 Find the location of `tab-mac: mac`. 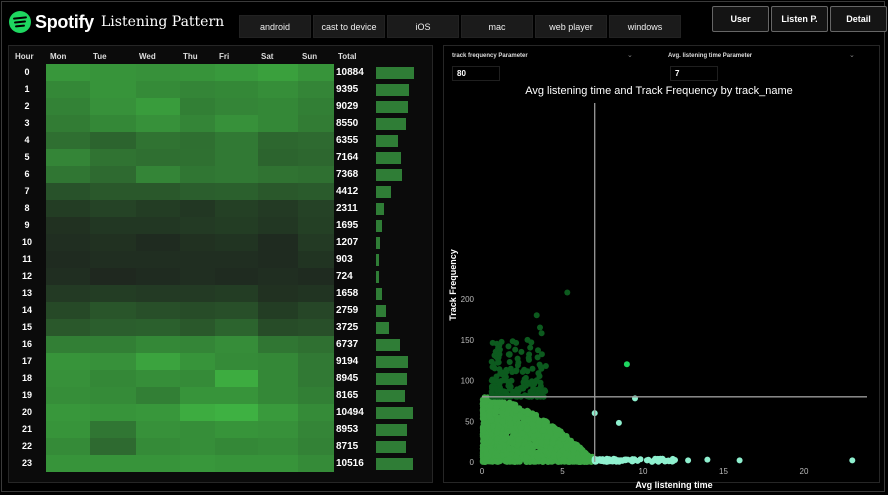

tab-mac: mac is located at coordinates (497, 26).